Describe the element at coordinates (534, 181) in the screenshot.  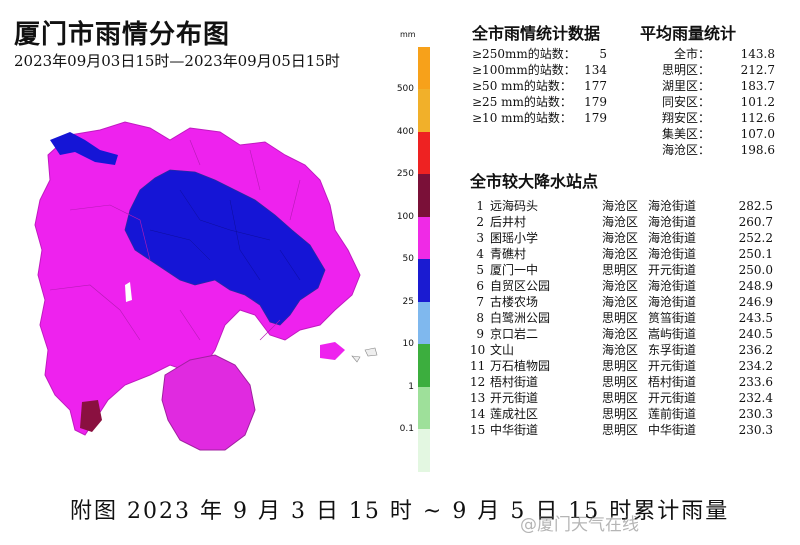
I see `stations-heading: 全市较大降水站点` at that location.